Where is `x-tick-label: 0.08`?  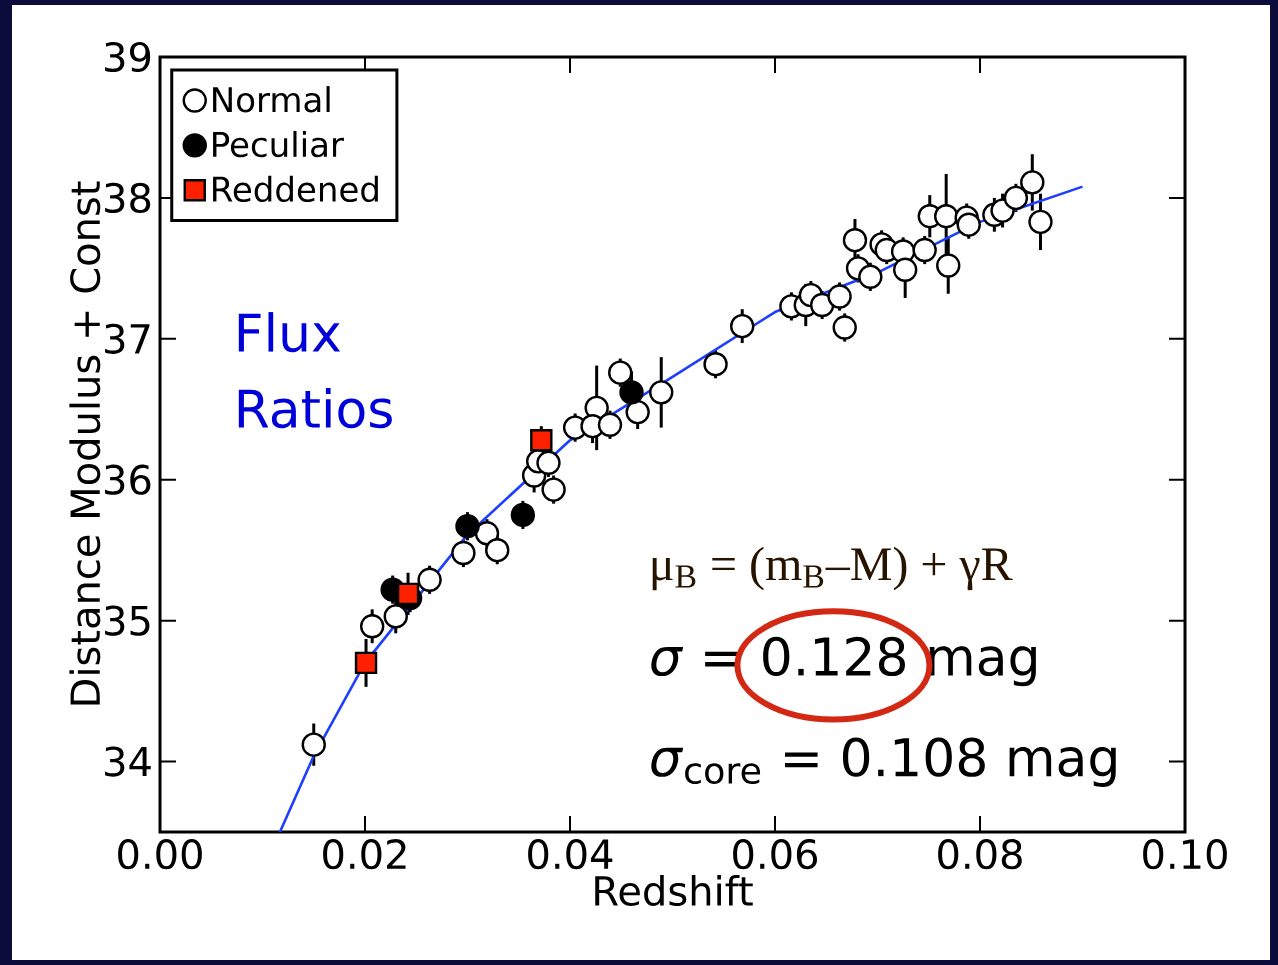 x-tick-label: 0.08 is located at coordinates (980, 854).